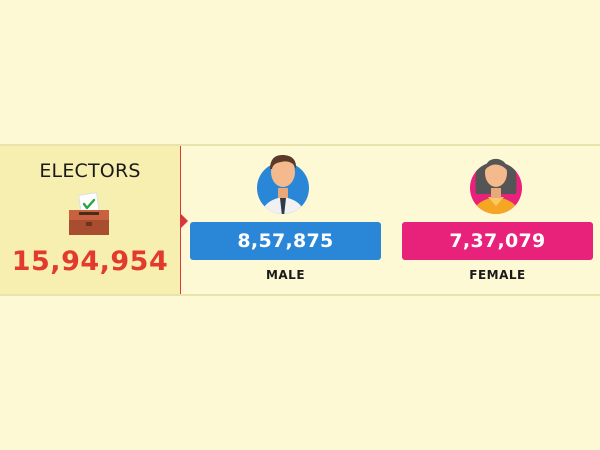 The image size is (600, 450). Describe the element at coordinates (184, 221) in the screenshot. I see `pointer-arrow-icon` at that location.